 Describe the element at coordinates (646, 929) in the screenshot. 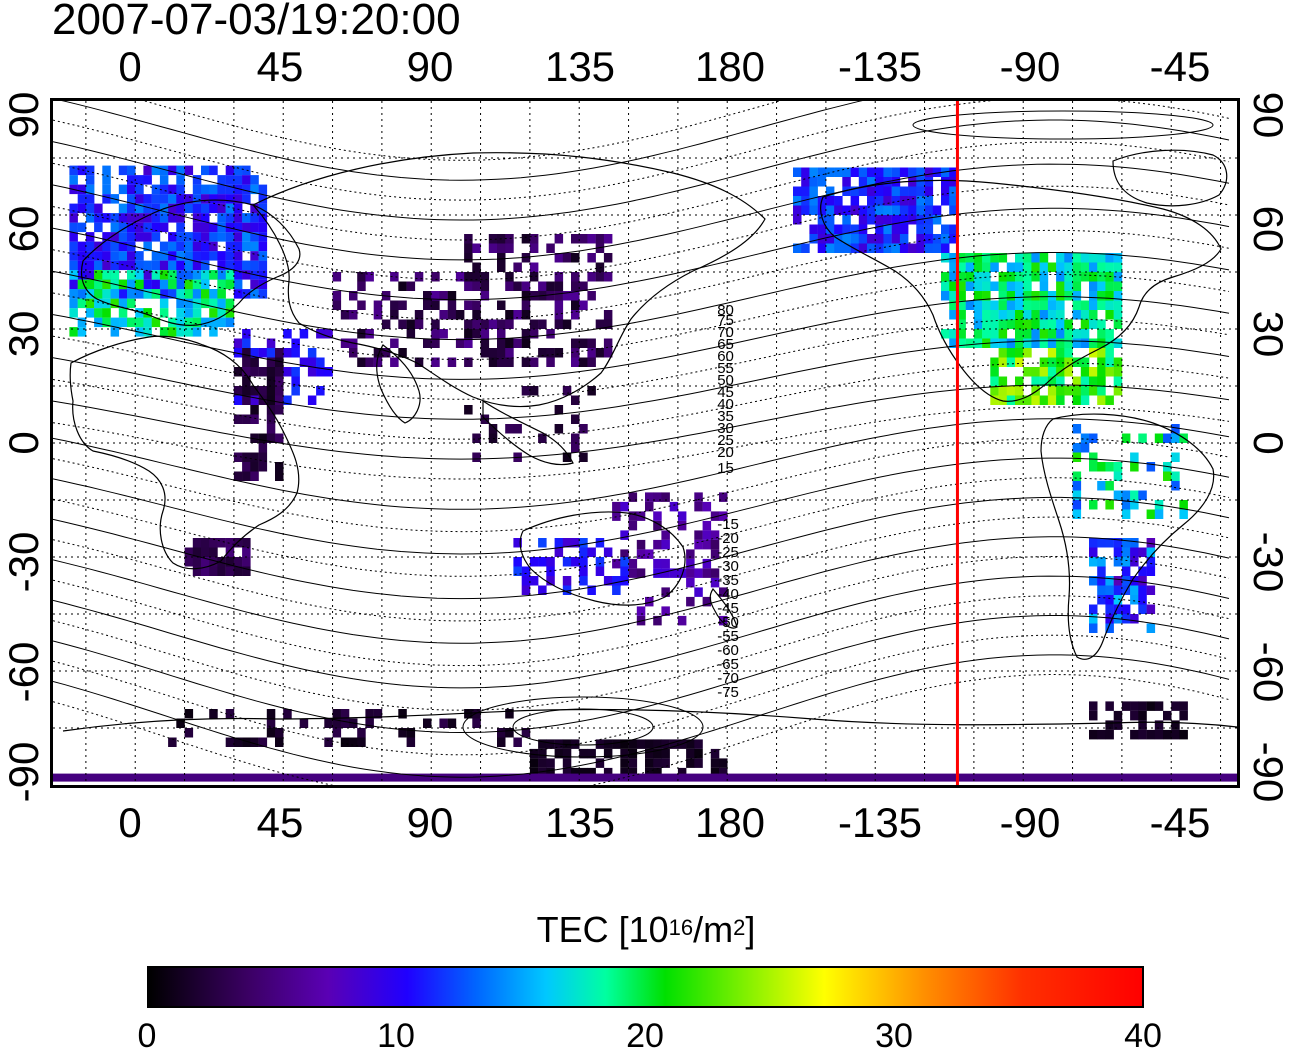

I see `colorbar-title: TEC [1016/m2]` at that location.